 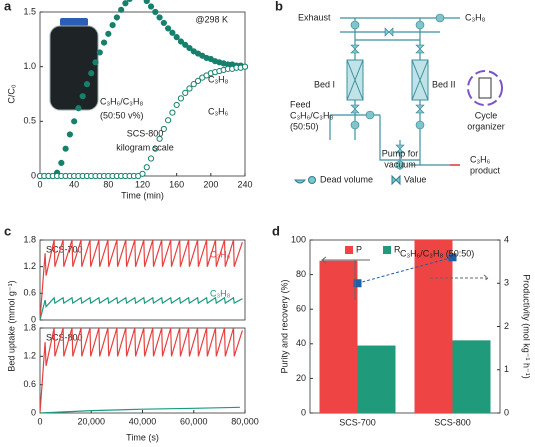 I want to click on y-tick-label: 1.0, so click(x=29, y=66).